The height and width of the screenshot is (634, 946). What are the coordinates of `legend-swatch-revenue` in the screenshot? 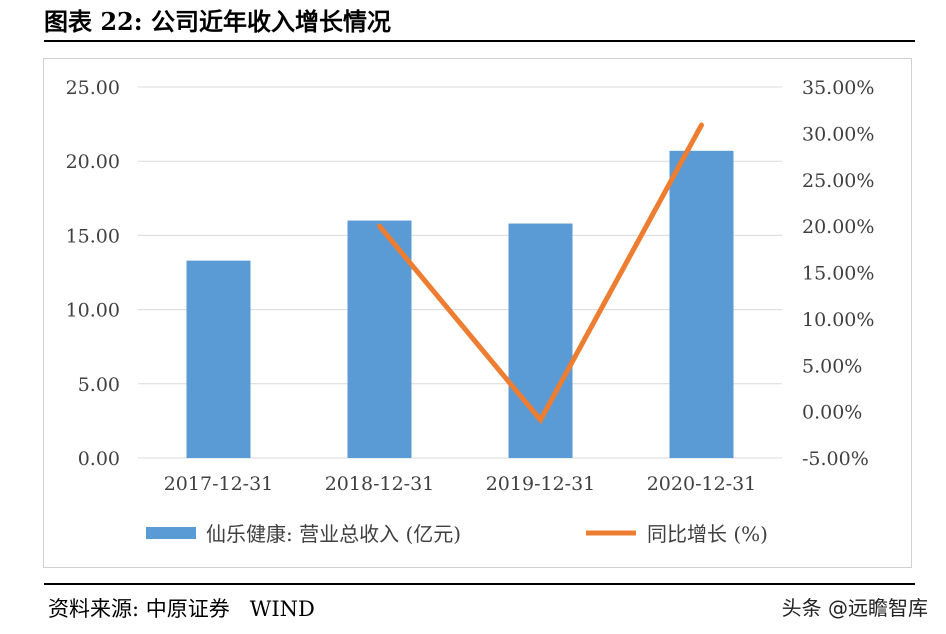 It's located at (171, 533).